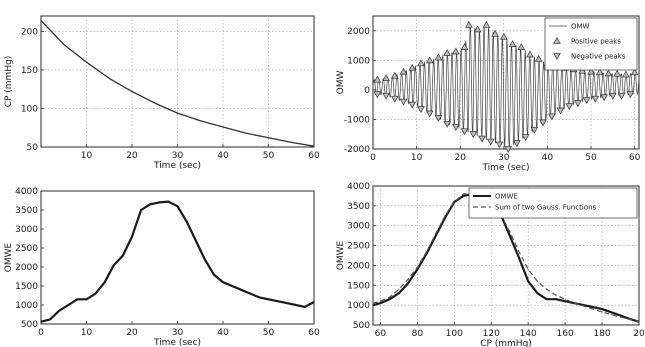  I want to click on y-tick-label: 1500, so click(358, 286).